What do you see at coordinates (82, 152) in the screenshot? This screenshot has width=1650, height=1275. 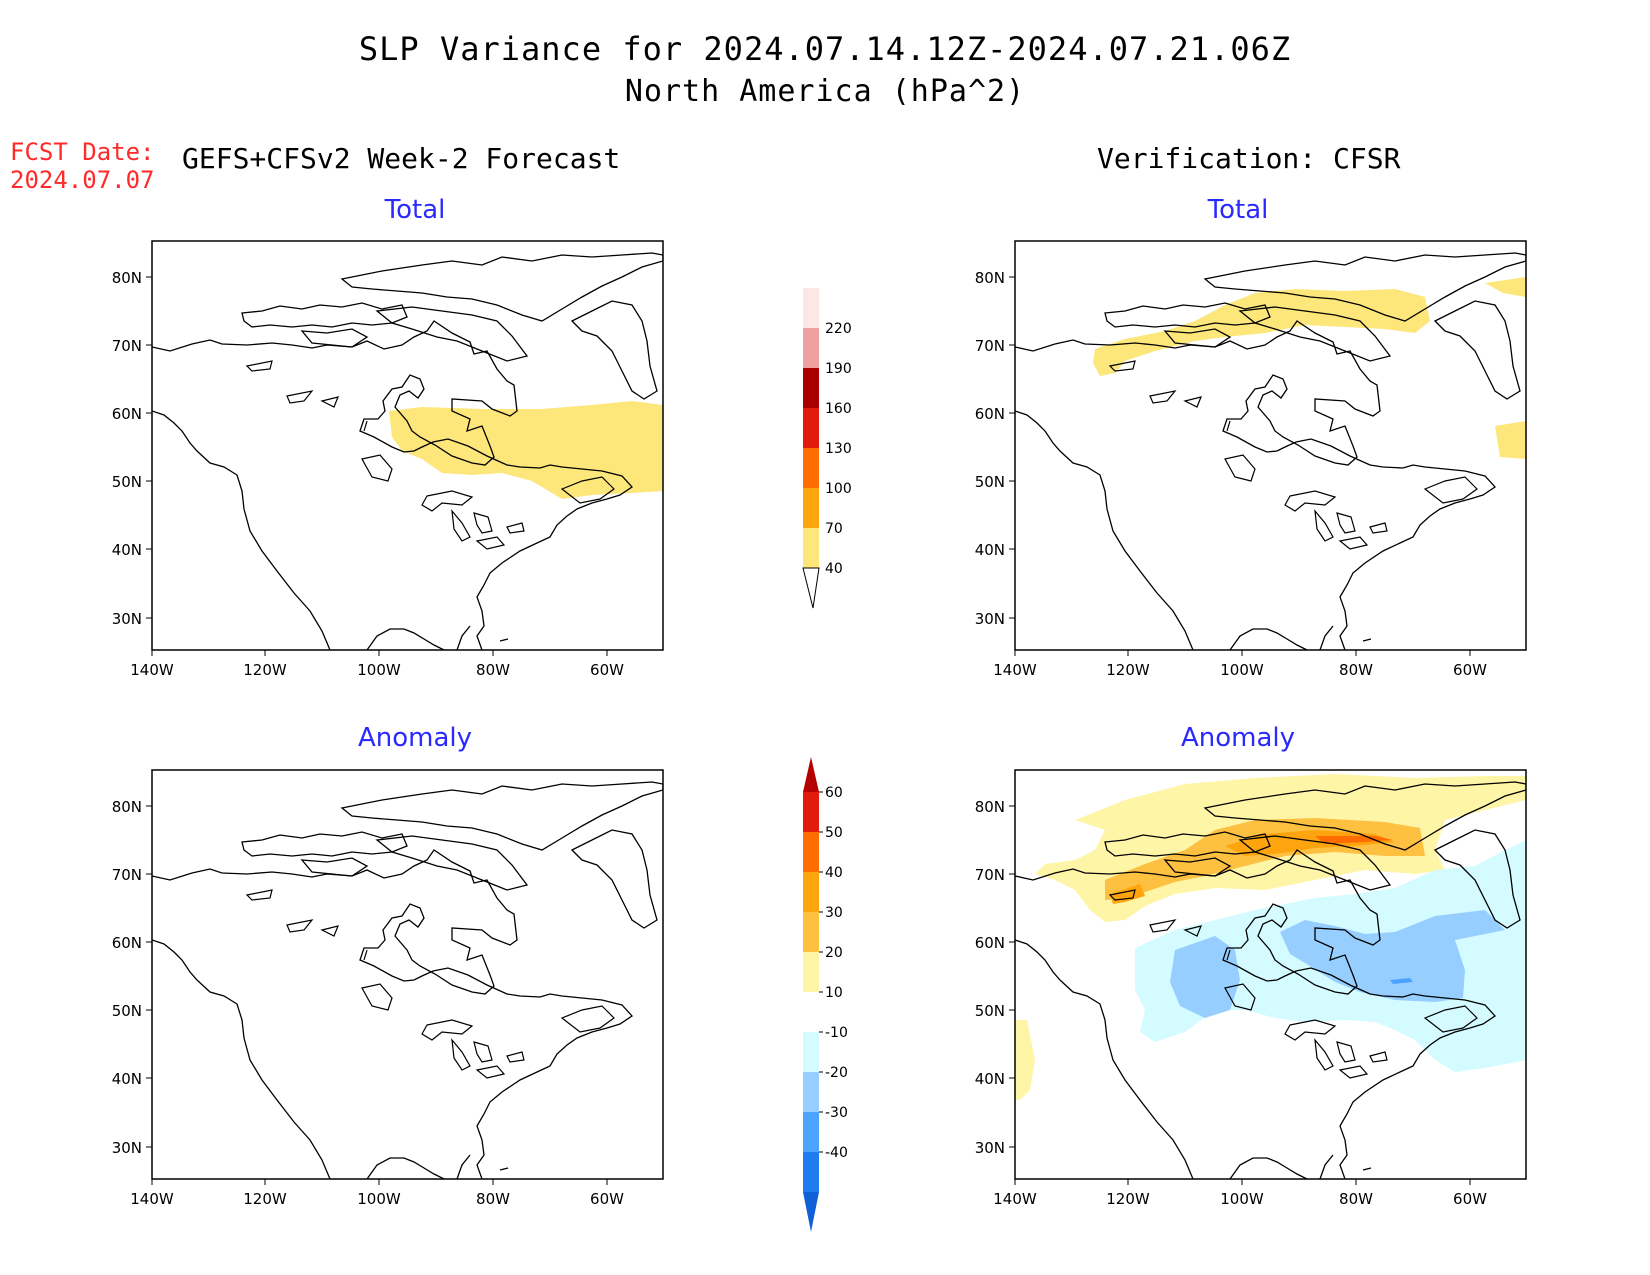 I see `fcst-date-caption: FCST Date:` at bounding box center [82, 152].